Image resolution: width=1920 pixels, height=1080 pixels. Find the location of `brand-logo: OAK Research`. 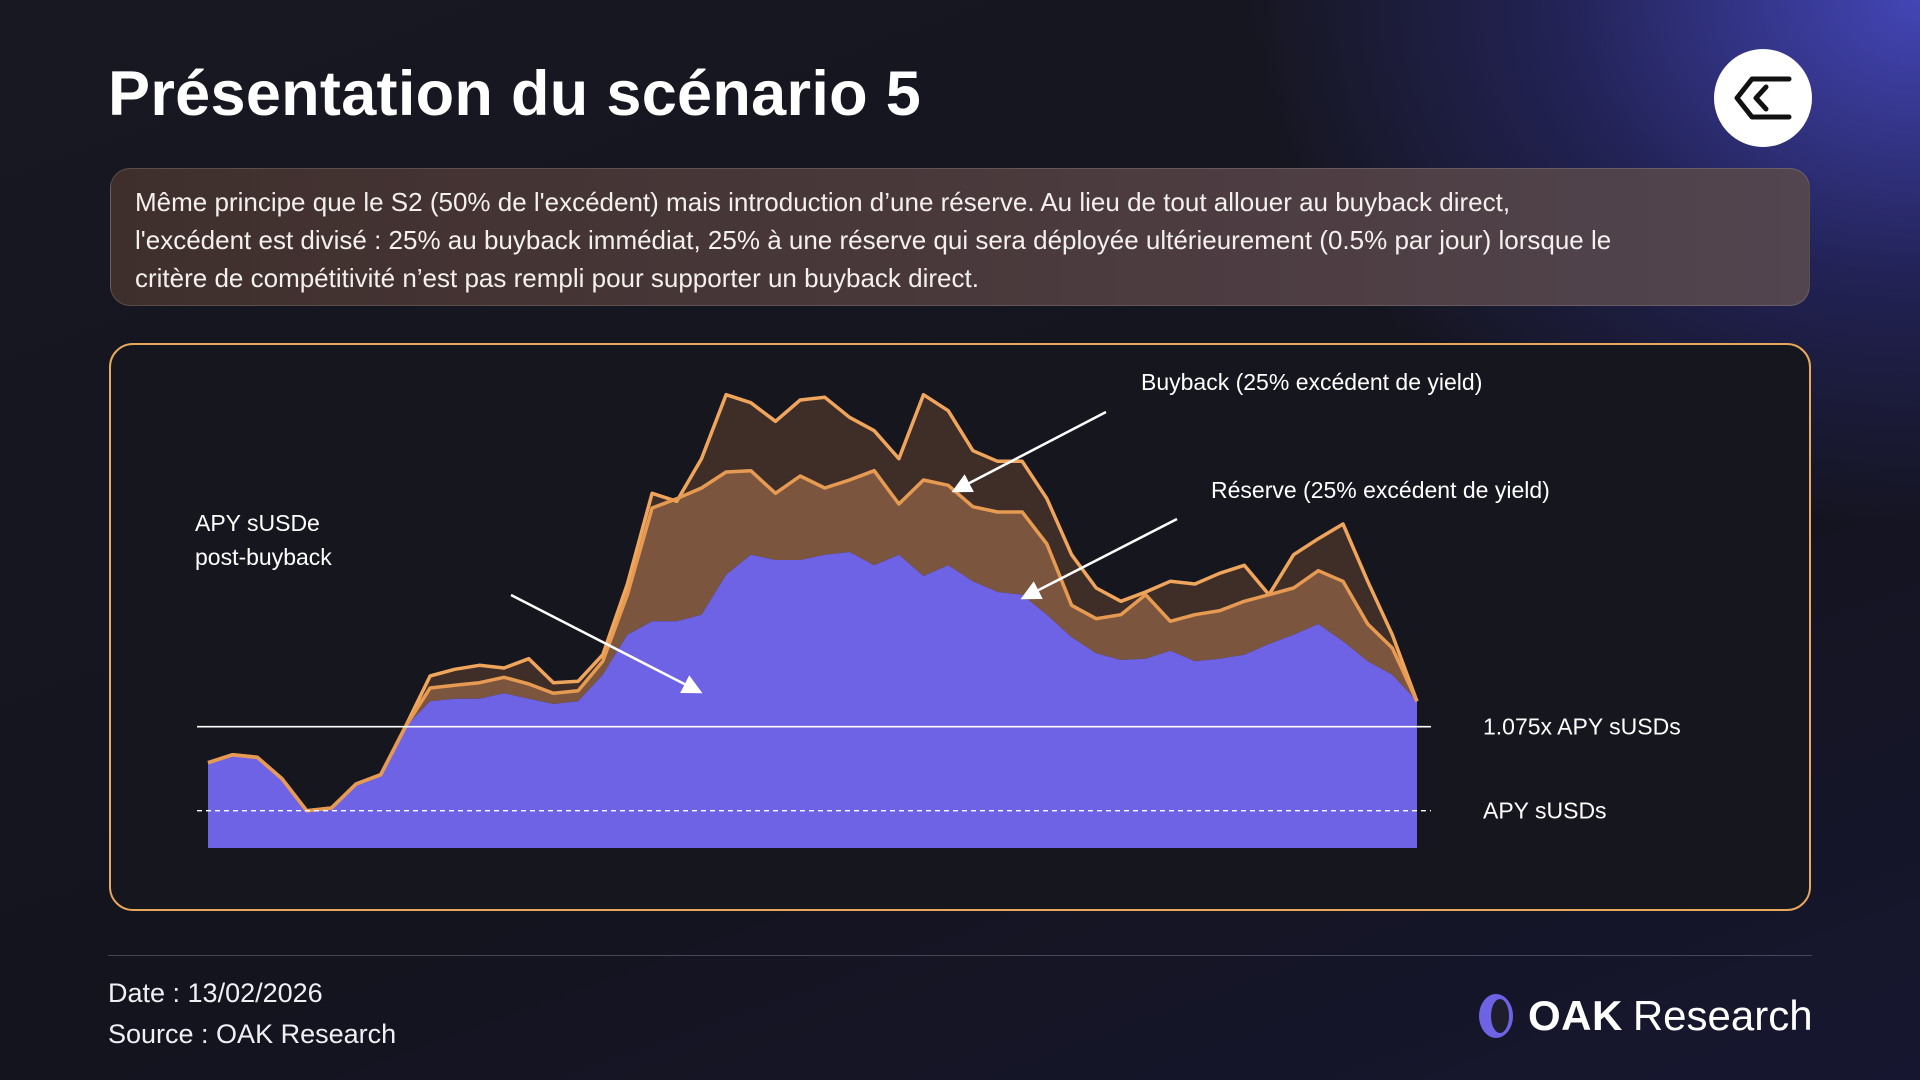

brand-logo: OAK Research is located at coordinates (1644, 1016).